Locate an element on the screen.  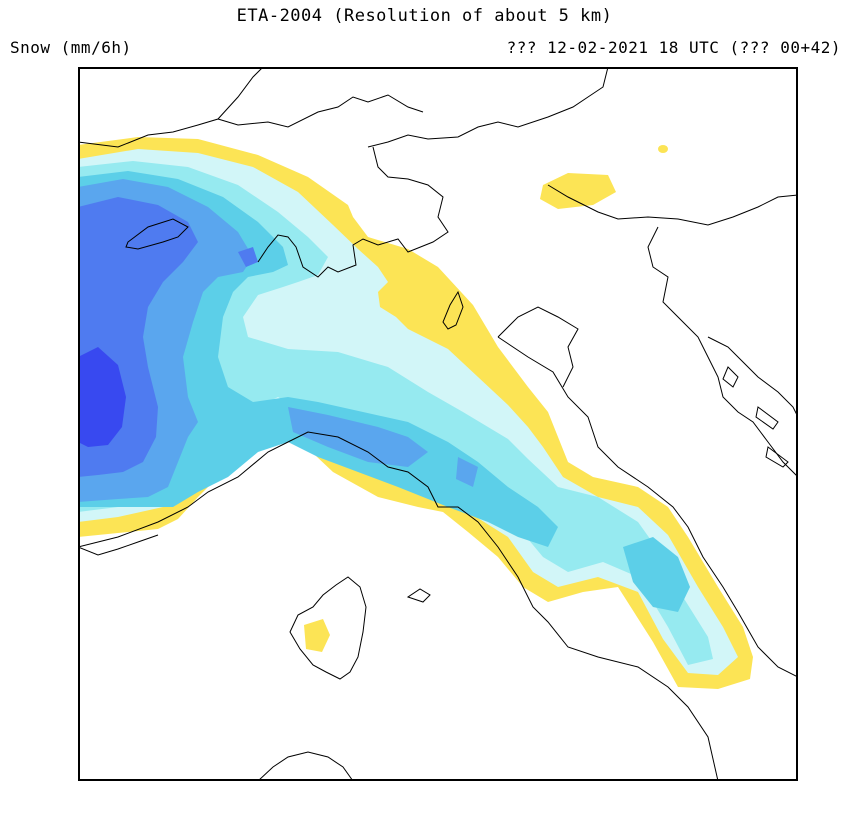
coast-lagoon is located at coordinates (538, 347).